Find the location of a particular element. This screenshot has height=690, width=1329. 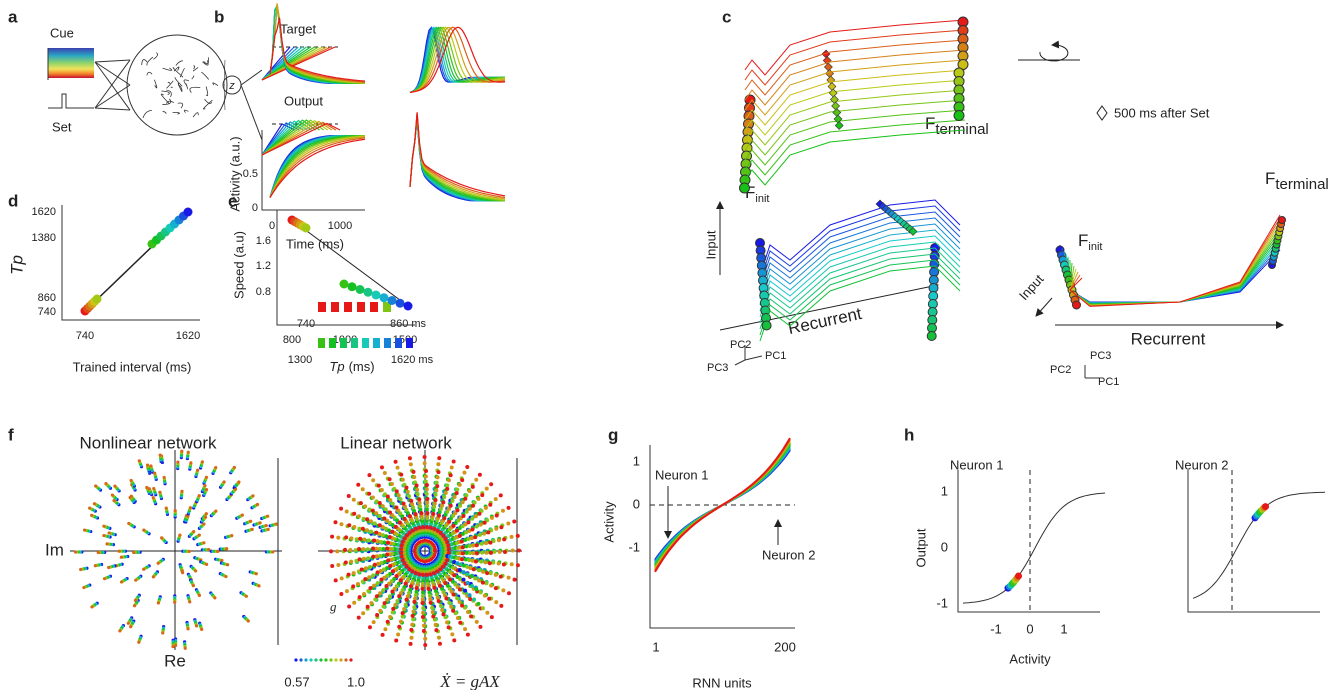

axis-title: Tp(ms) is located at coordinates (351, 366).